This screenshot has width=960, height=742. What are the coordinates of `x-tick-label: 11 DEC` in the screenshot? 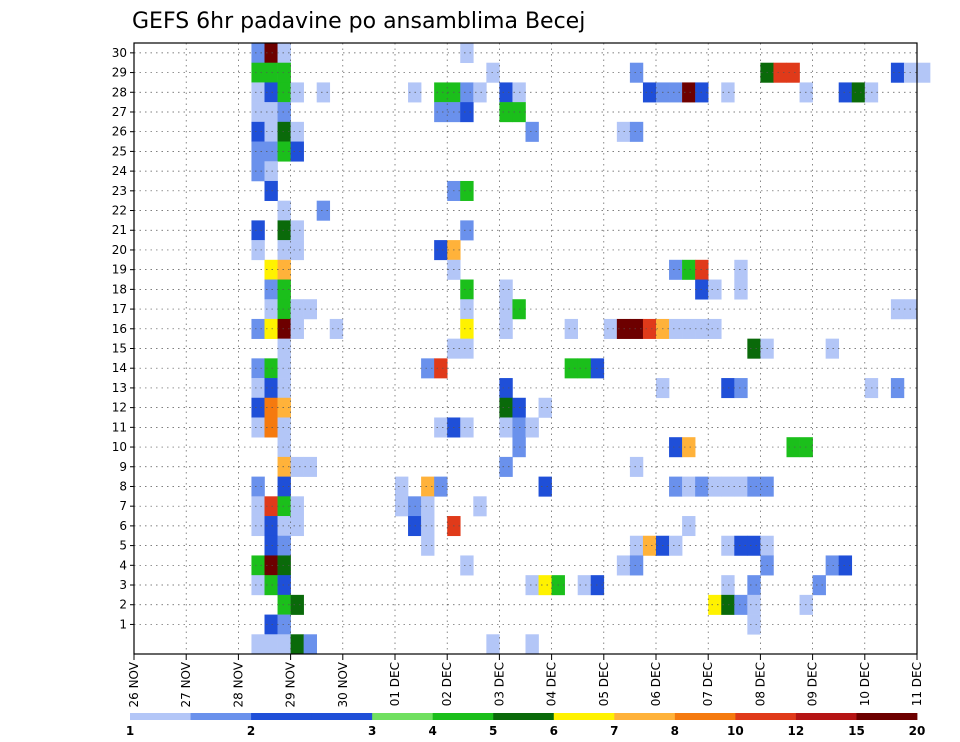 It's located at (917, 684).